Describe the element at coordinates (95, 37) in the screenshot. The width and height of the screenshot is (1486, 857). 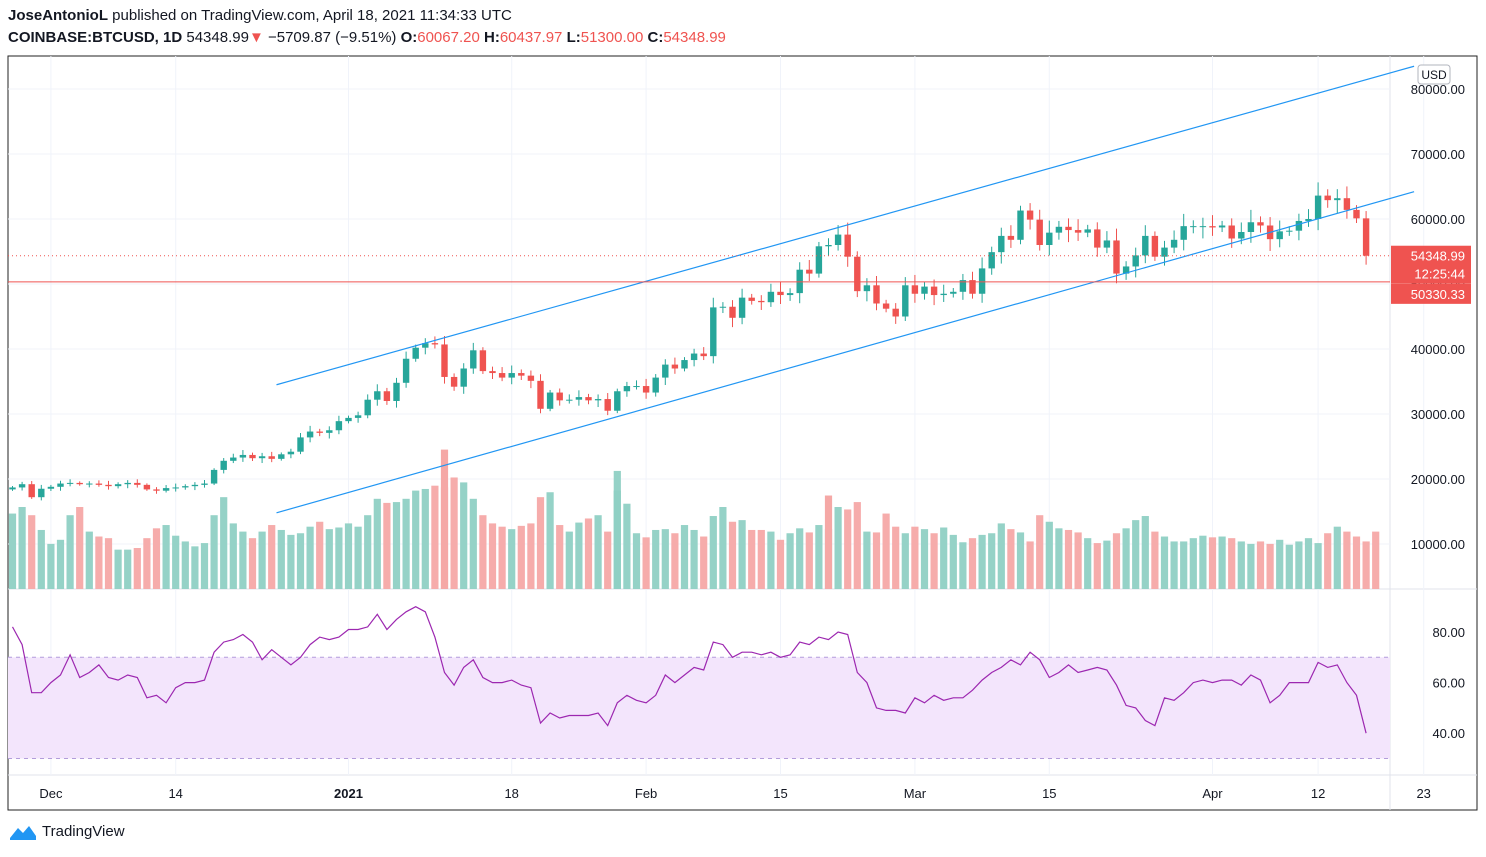
I see `symbol-label: COINBASE:BTCUSD, 1D` at that location.